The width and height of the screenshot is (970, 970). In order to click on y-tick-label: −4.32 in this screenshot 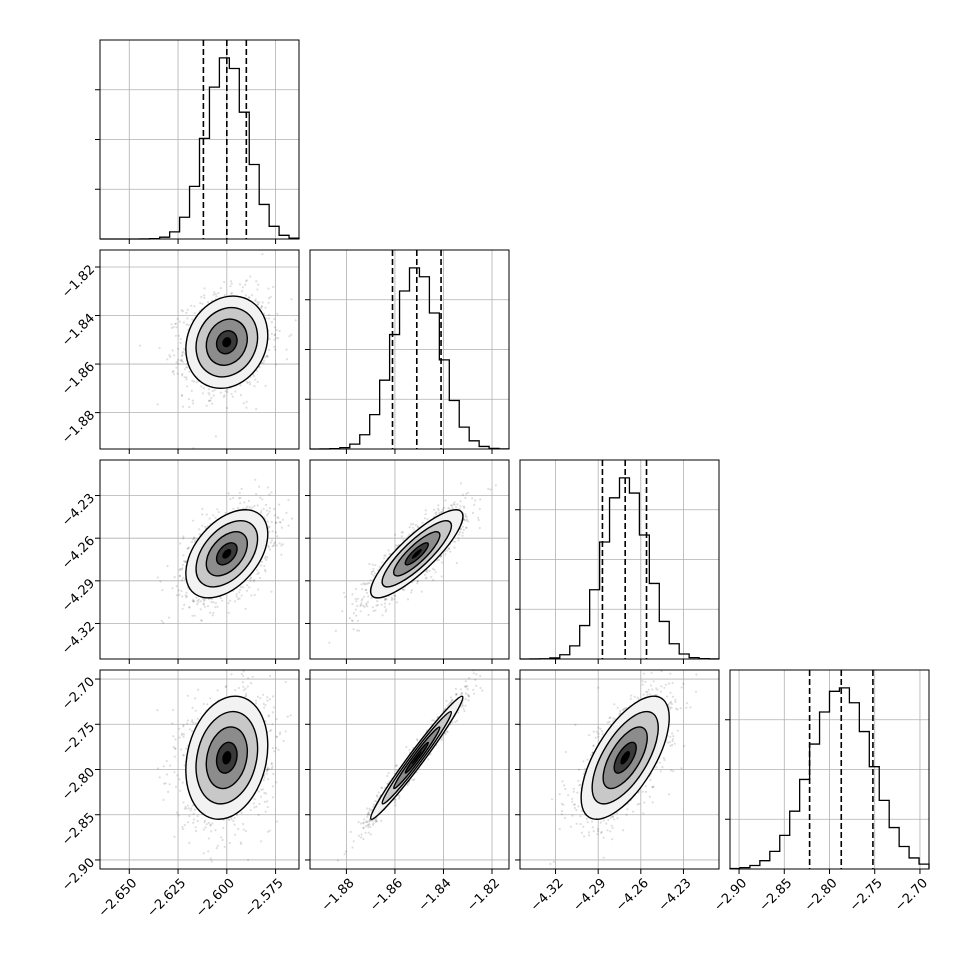, I will do `click(78, 638)`.